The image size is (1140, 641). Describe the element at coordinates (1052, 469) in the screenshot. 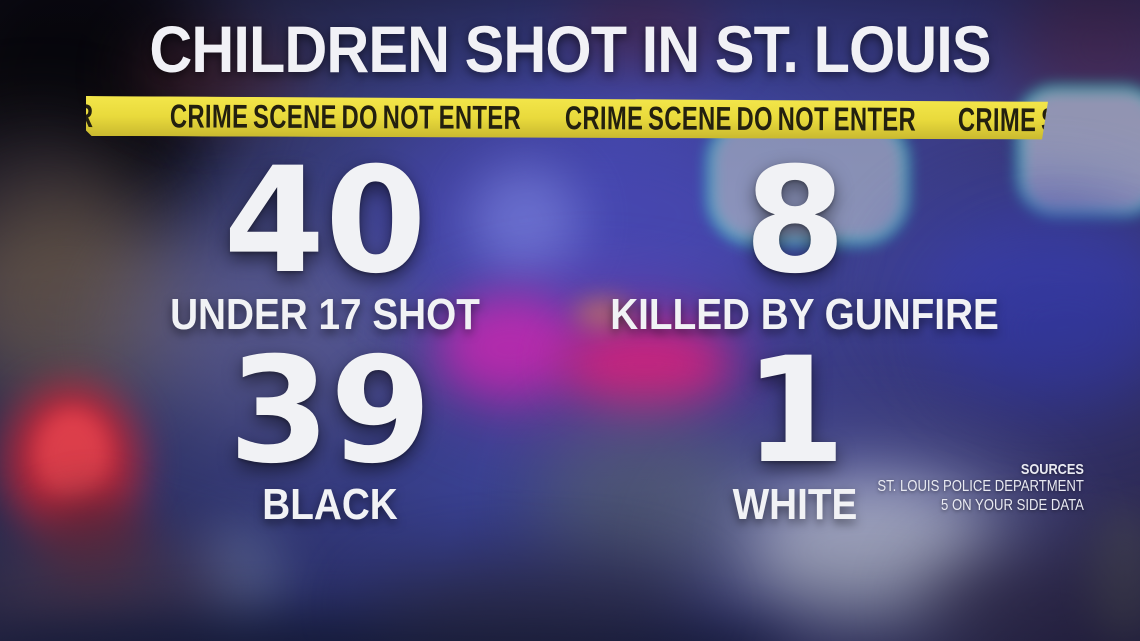

I see `sources-heading: SOURCES` at that location.